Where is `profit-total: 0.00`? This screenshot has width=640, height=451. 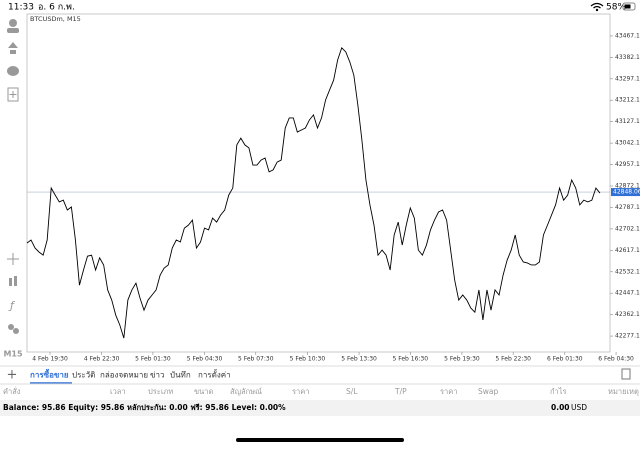
profit-total: 0.00 is located at coordinates (560, 407).